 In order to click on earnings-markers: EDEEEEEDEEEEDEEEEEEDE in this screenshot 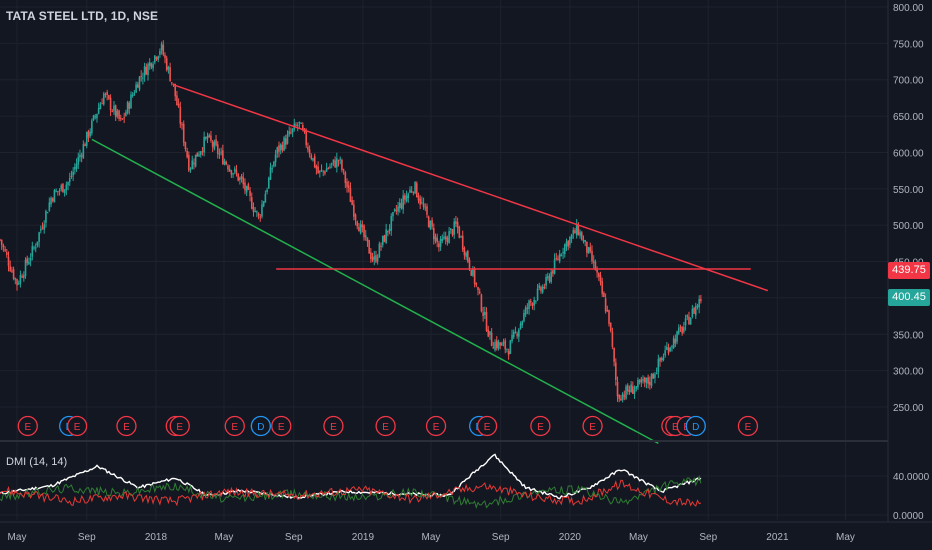, I will do `click(388, 426)`.